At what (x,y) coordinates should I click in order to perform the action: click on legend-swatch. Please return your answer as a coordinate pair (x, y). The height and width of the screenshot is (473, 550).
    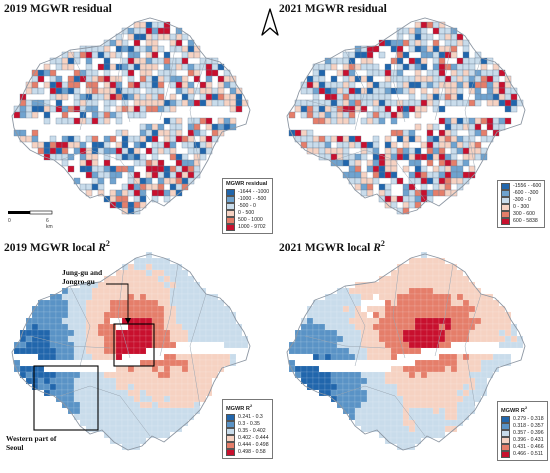
    Looking at the image, I should click on (505, 221).